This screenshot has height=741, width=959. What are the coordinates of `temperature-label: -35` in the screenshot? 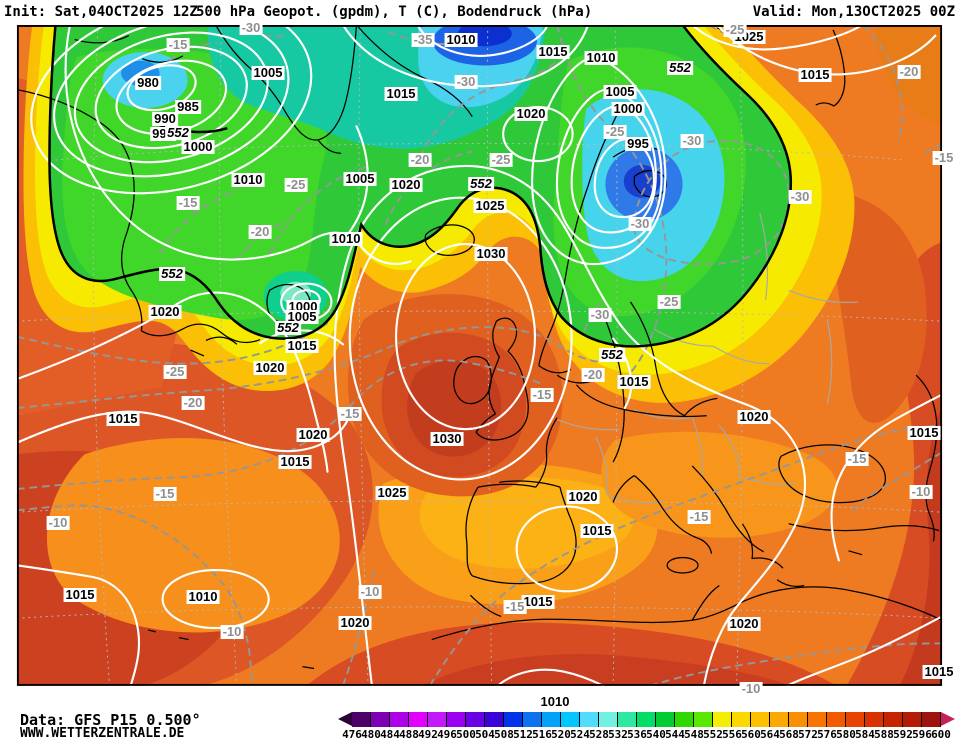 It's located at (423, 39).